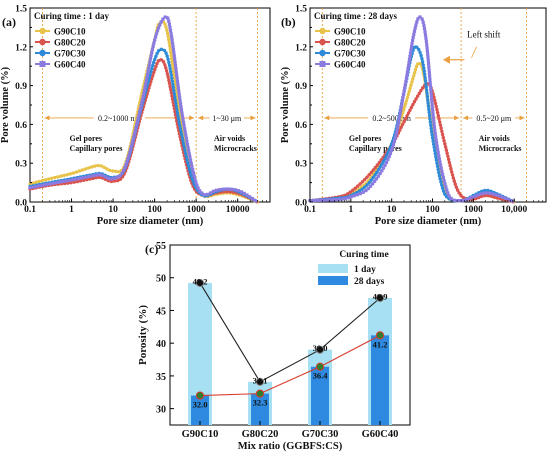 The height and width of the screenshot is (455, 550). What do you see at coordinates (42, 53) in the screenshot?
I see `legend-marker` at bounding box center [42, 53].